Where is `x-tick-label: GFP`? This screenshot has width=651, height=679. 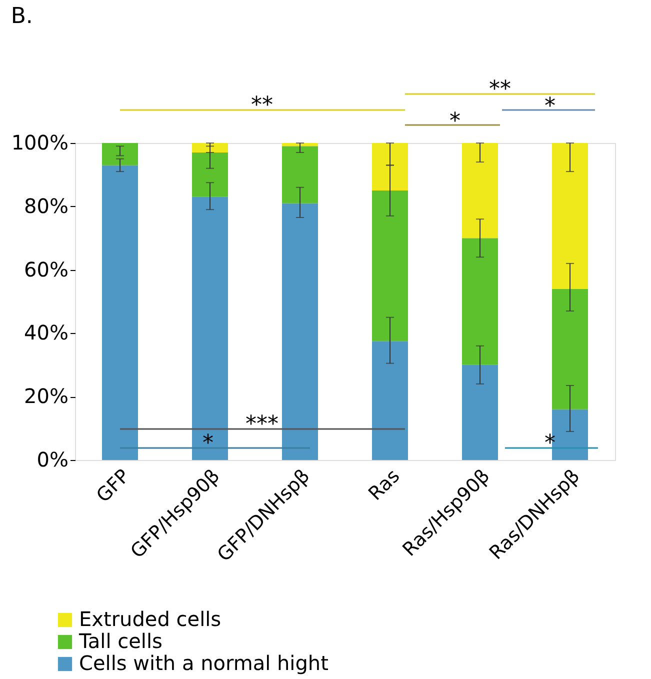
x-tick-label: GFP is located at coordinates (113, 486).